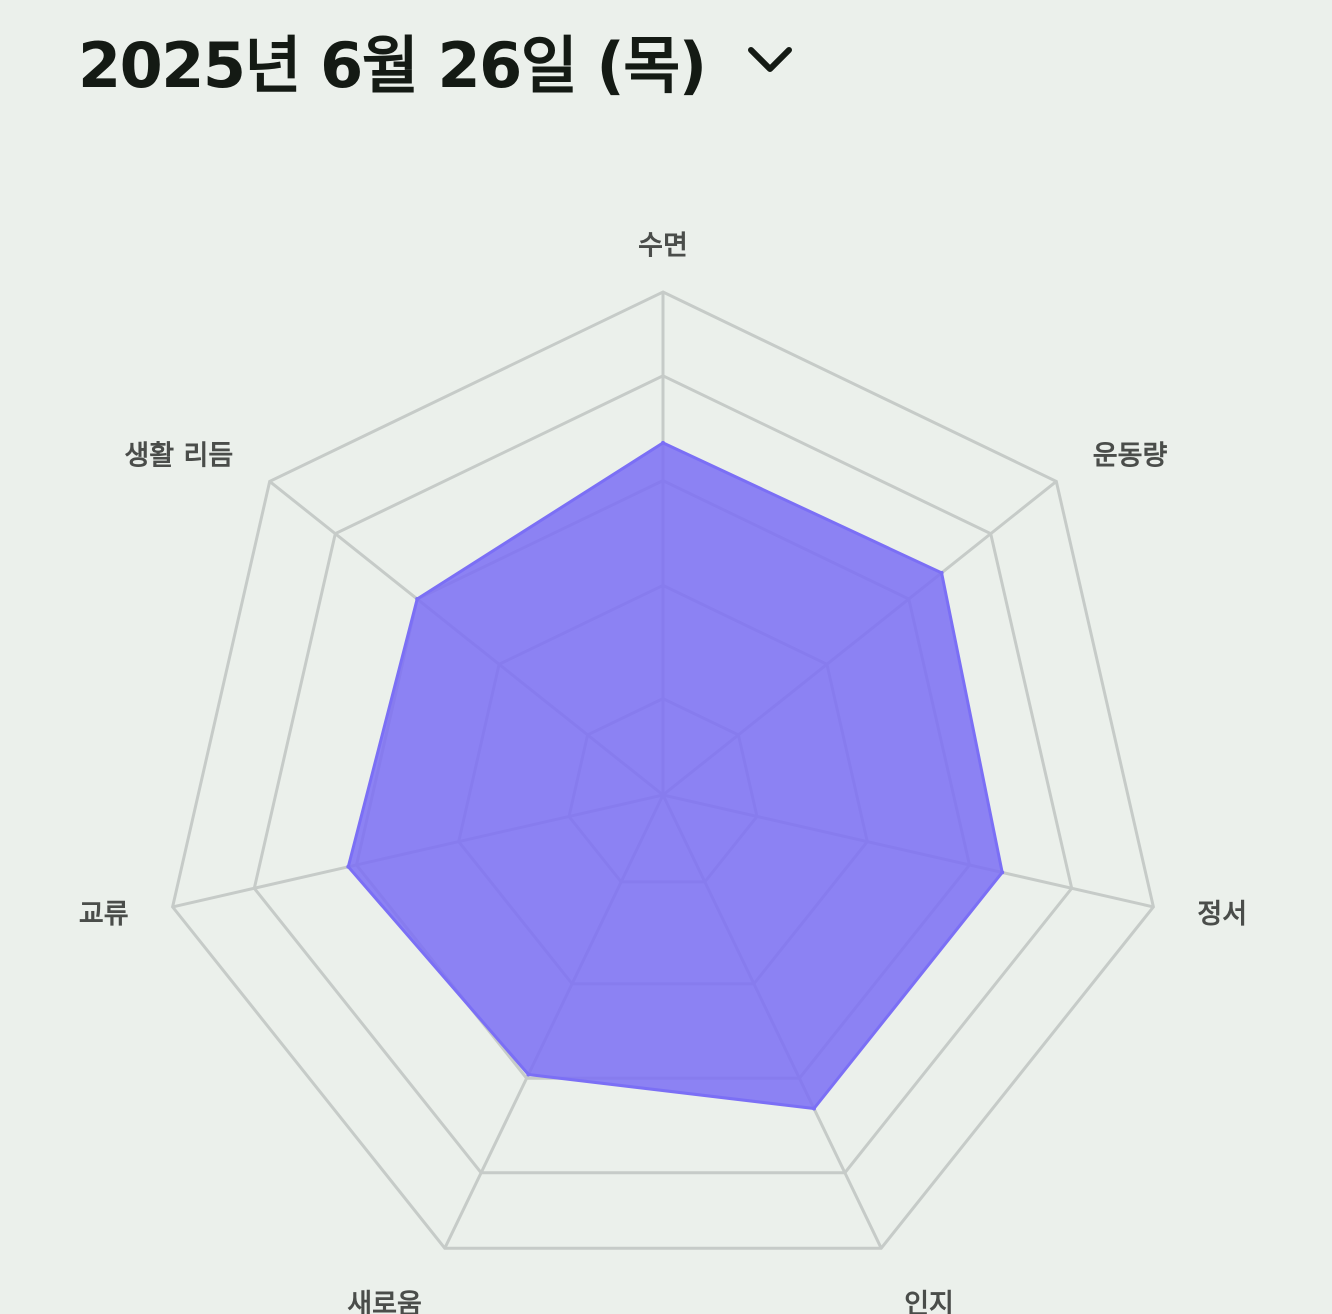 The image size is (1332, 1314). Describe the element at coordinates (384, 1301) in the screenshot. I see `axis-label-5: 새로움` at that location.